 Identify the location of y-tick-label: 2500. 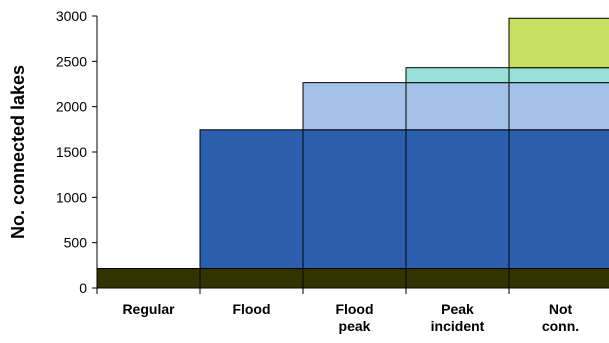
(71, 61).